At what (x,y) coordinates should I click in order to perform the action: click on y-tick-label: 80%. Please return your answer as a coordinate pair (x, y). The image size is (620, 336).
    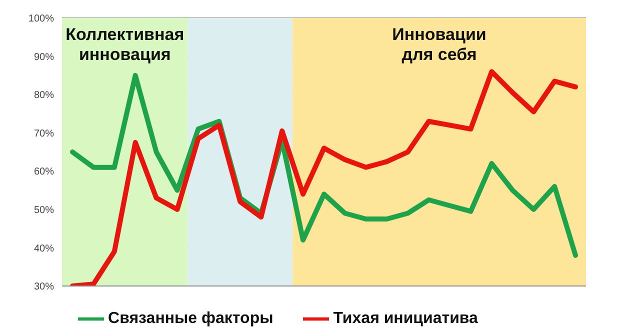
    Looking at the image, I should click on (44, 96).